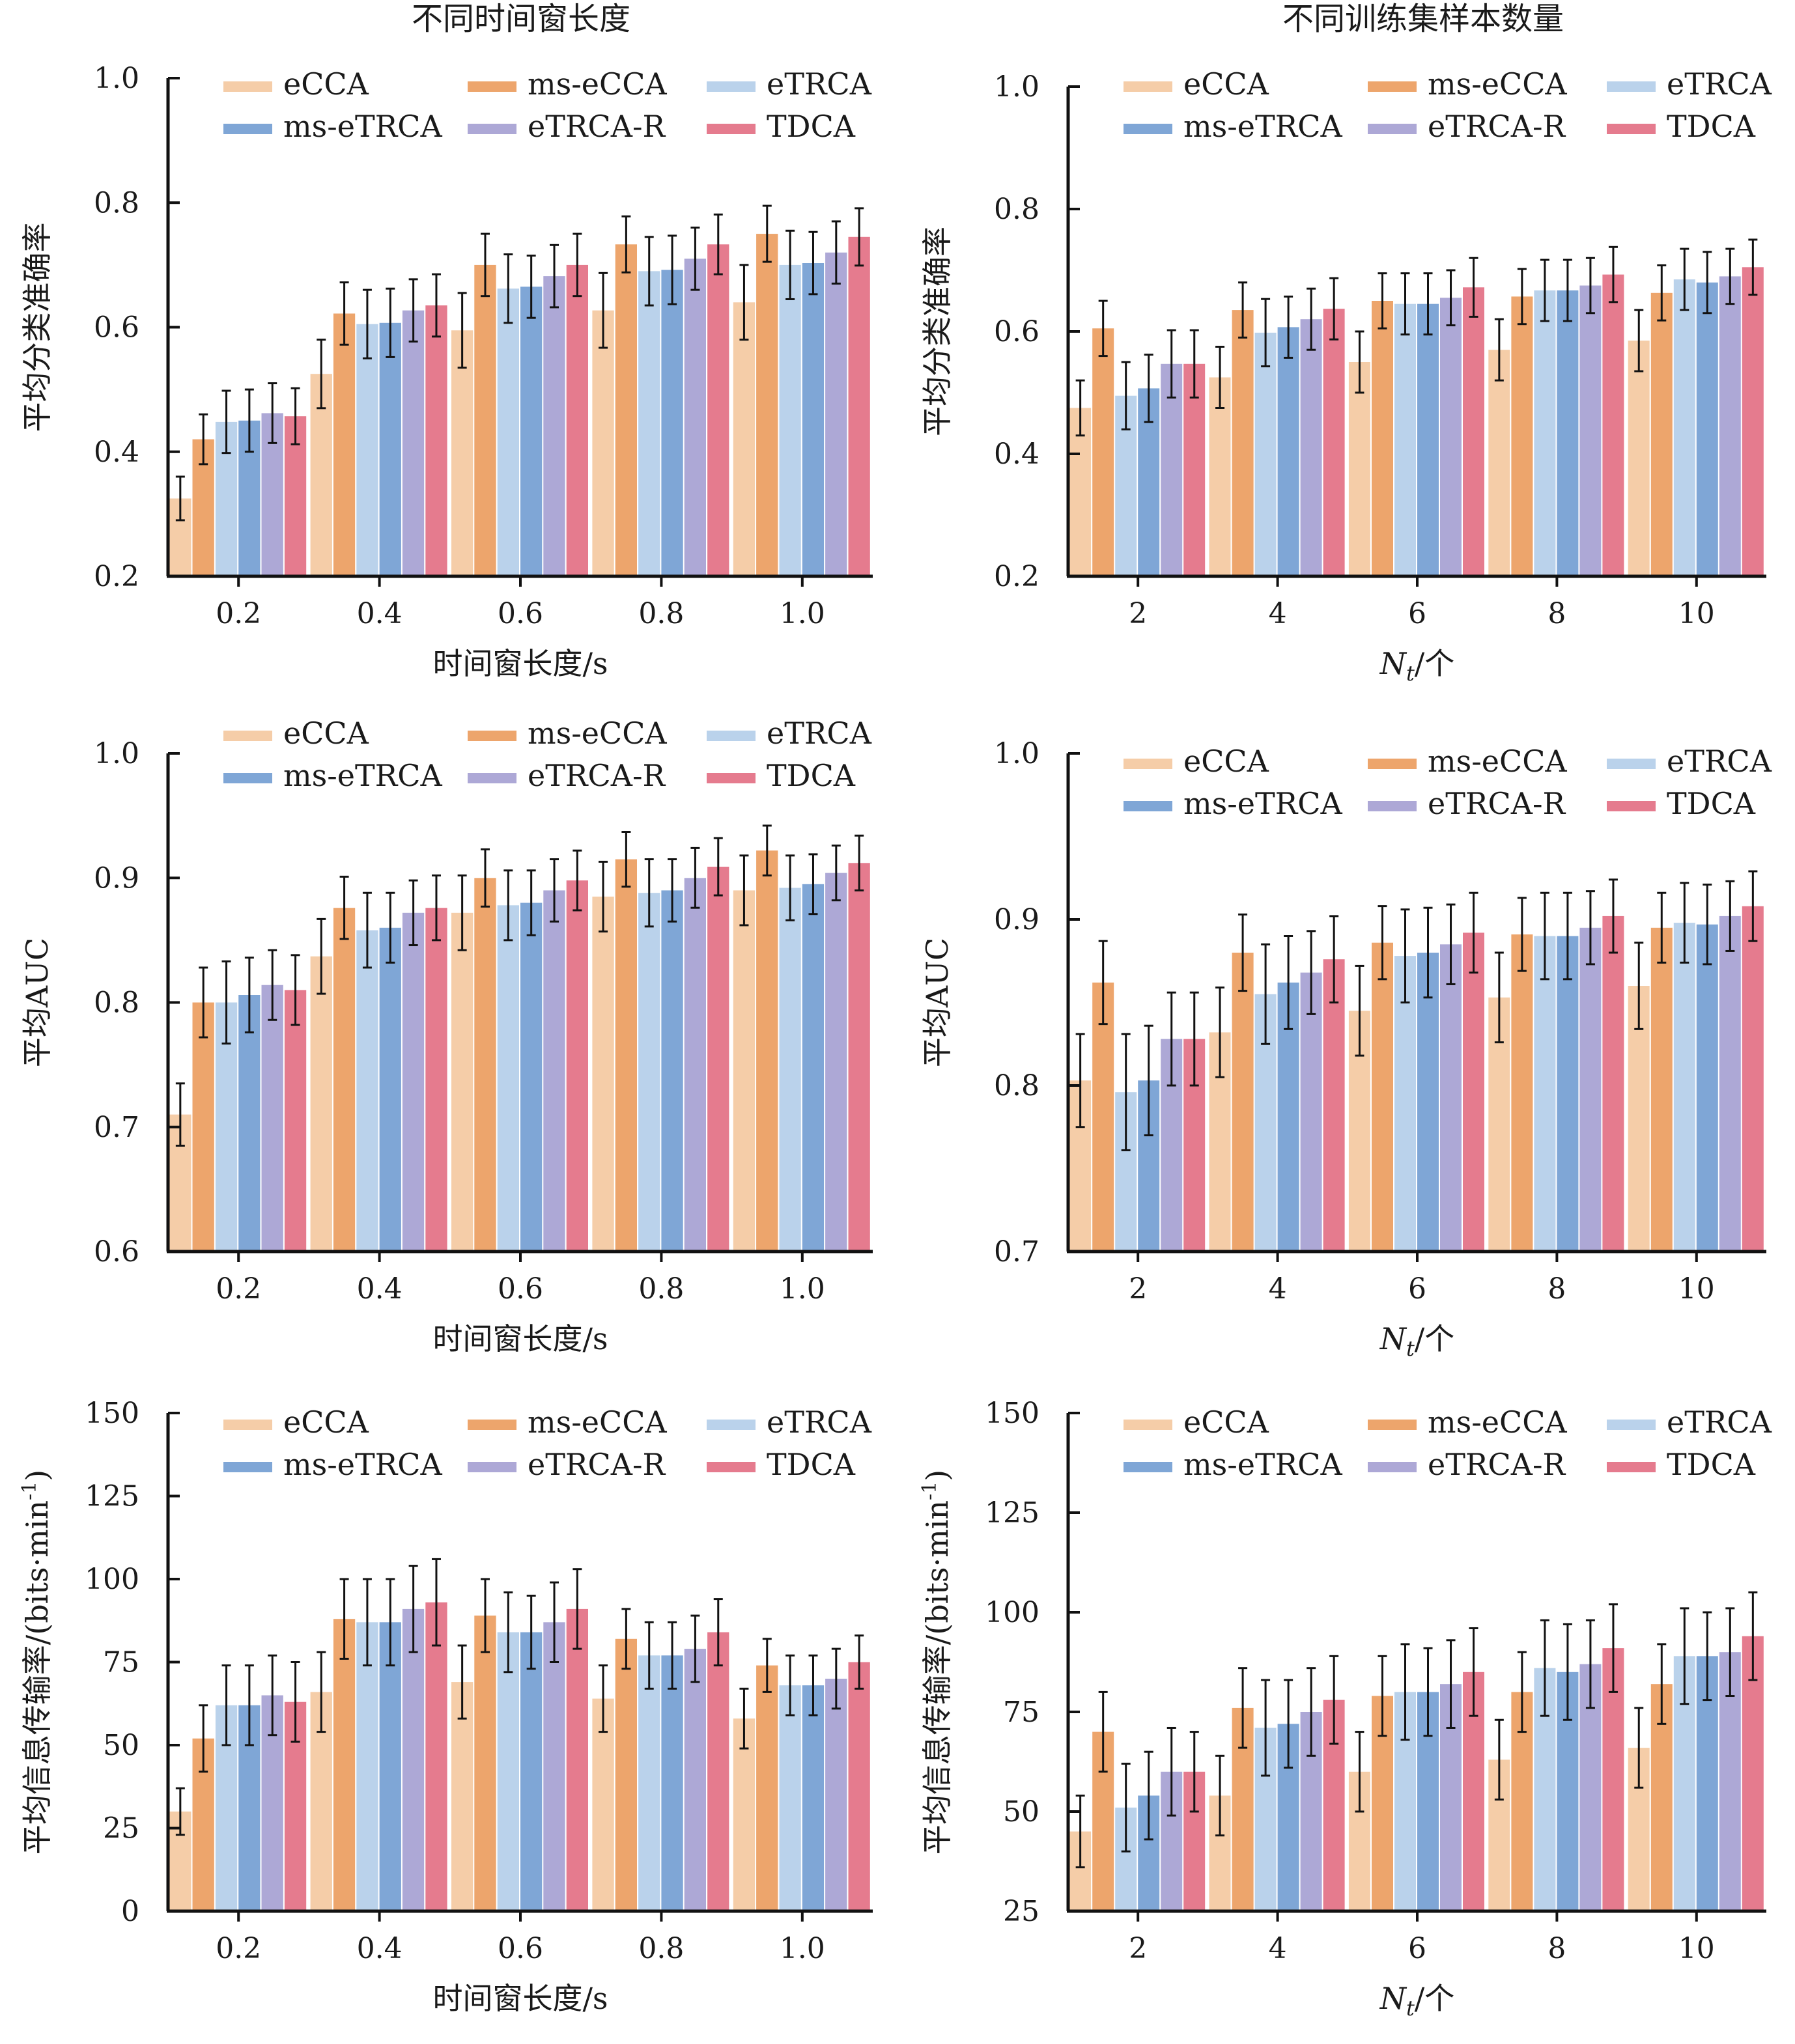 Image resolution: width=1795 pixels, height=2044 pixels. Describe the element at coordinates (937, 332) in the screenshot. I see `y-axis-title: 平均分类准确率` at that location.